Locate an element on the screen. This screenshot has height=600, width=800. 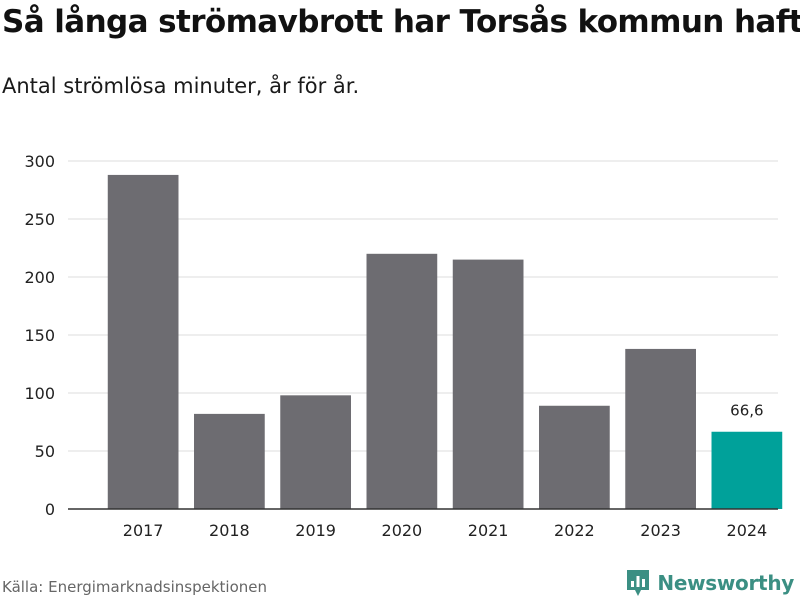
x-tick-label: 2018 is located at coordinates (229, 530).